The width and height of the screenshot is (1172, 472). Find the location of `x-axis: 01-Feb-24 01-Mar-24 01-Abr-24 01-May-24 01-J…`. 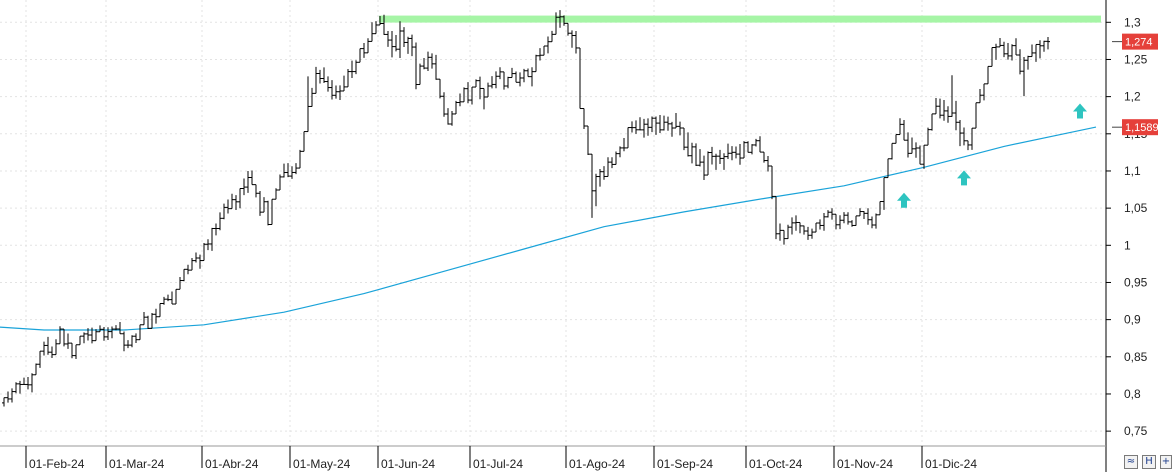

x-axis: 01-Feb-24 01-Mar-24 01-Abr-24 01-May-24 01-J… is located at coordinates (501, 458).